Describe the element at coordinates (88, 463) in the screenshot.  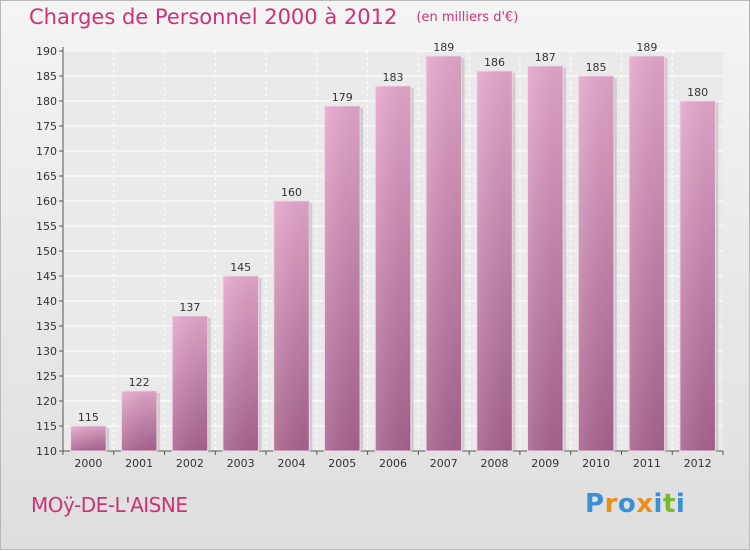
I see `x-tick-label: 2000` at that location.